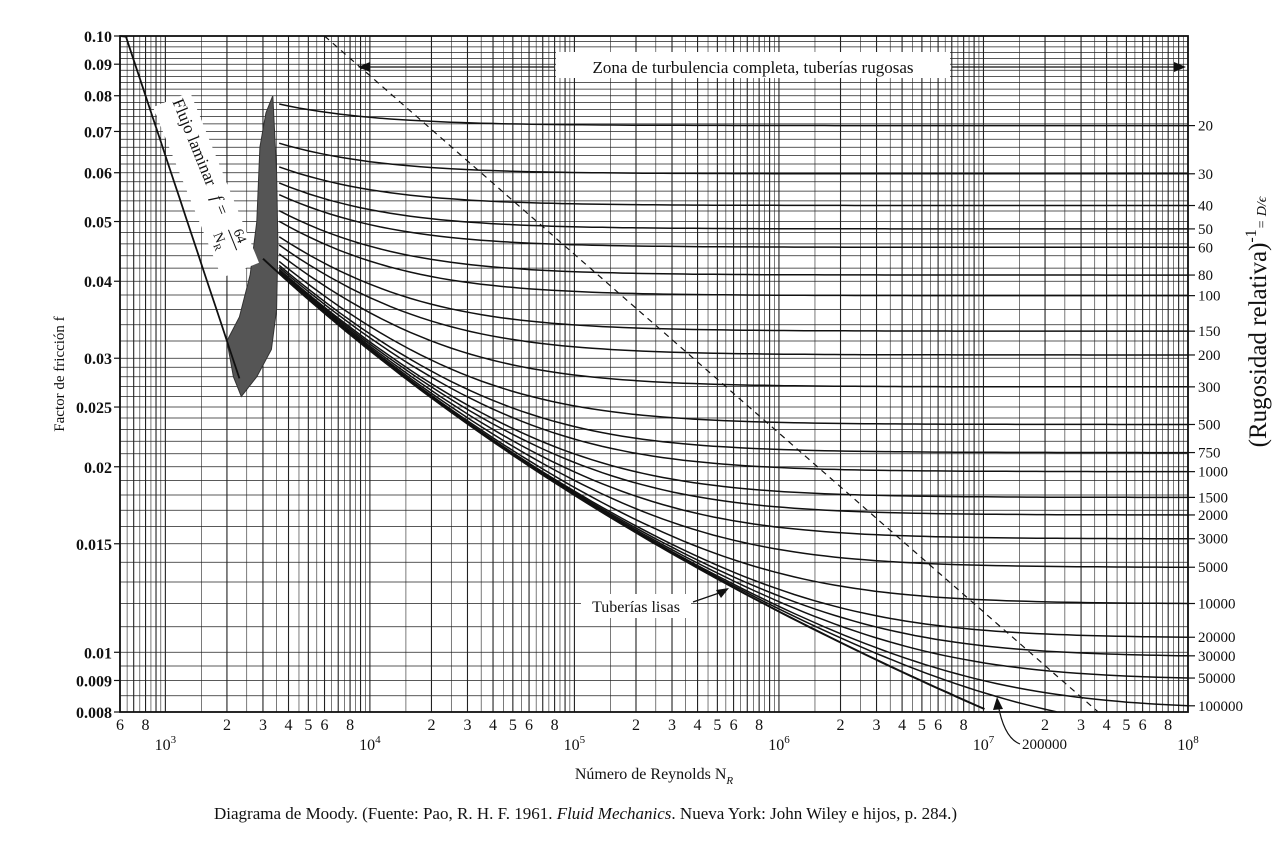 This screenshot has width=1280, height=856. What do you see at coordinates (98, 174) in the screenshot?
I see `y-tick-label: 0.06` at bounding box center [98, 174].